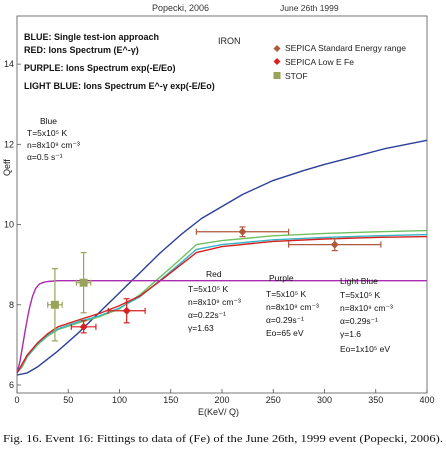 The image size is (446, 451). I want to click on annotation-purple-line-1: T=5x10⁵ K, so click(286, 294).